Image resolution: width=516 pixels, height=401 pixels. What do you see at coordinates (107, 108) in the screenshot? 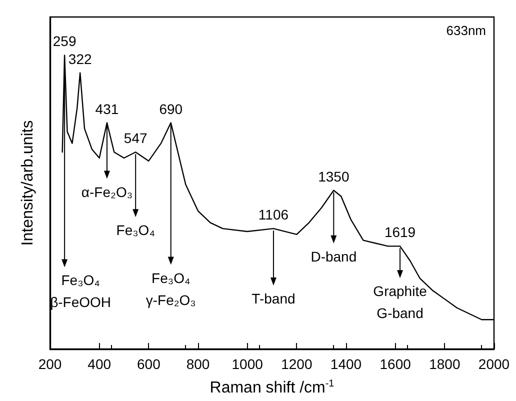
I see `annotation: 431` at bounding box center [107, 108].